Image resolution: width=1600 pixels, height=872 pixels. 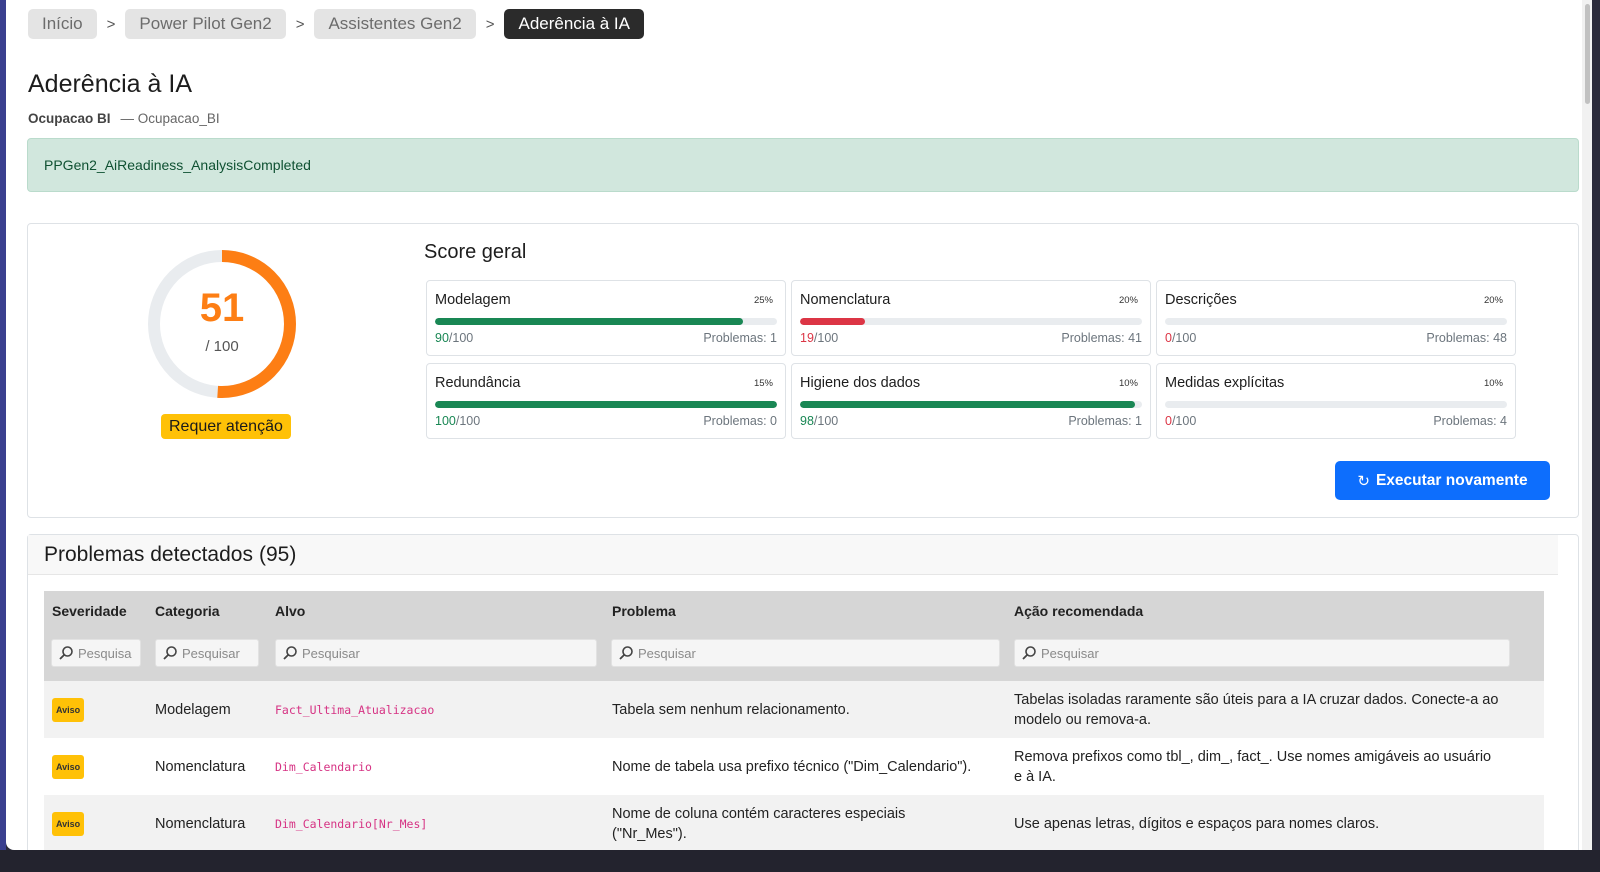 I want to click on filter-input-severidade: Pesquisa, so click(x=96, y=653).